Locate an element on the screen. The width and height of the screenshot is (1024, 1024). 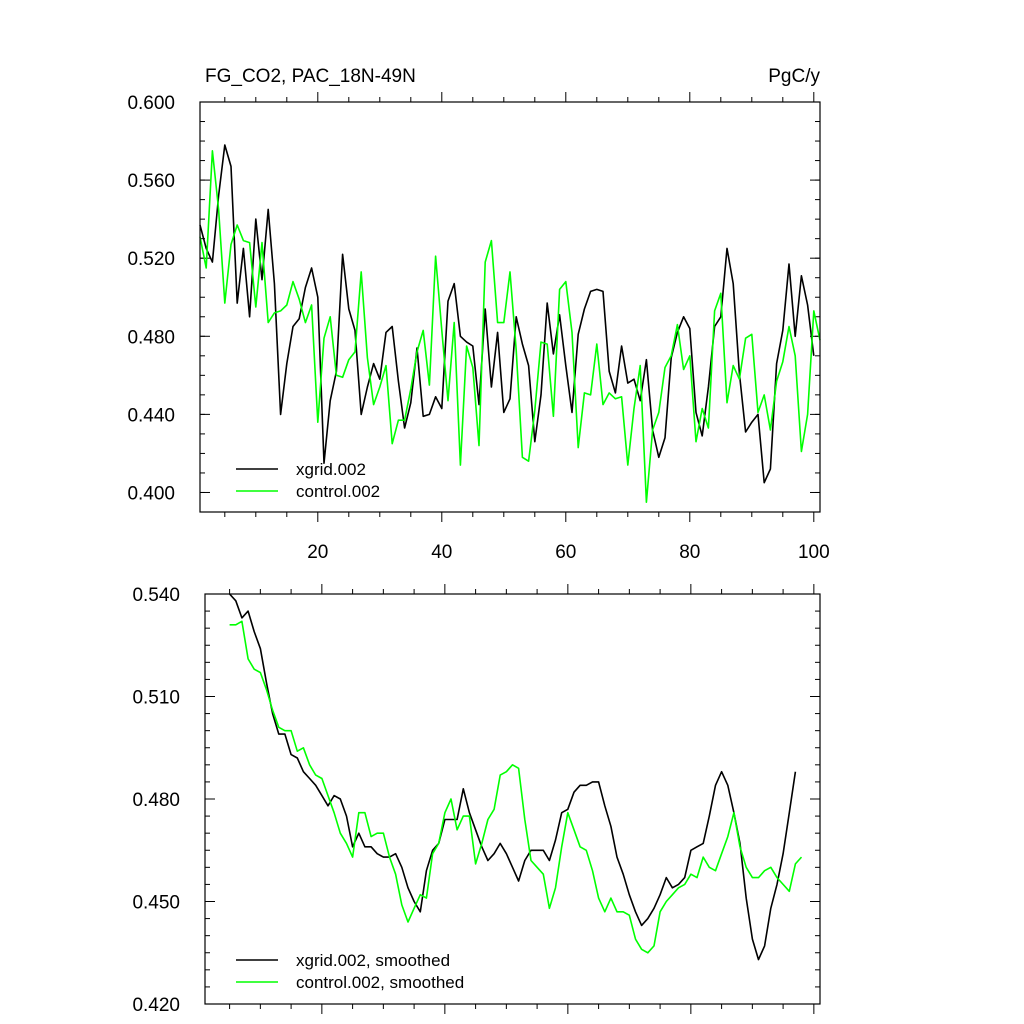
y-tick-label: 0.560 is located at coordinates (151, 181).